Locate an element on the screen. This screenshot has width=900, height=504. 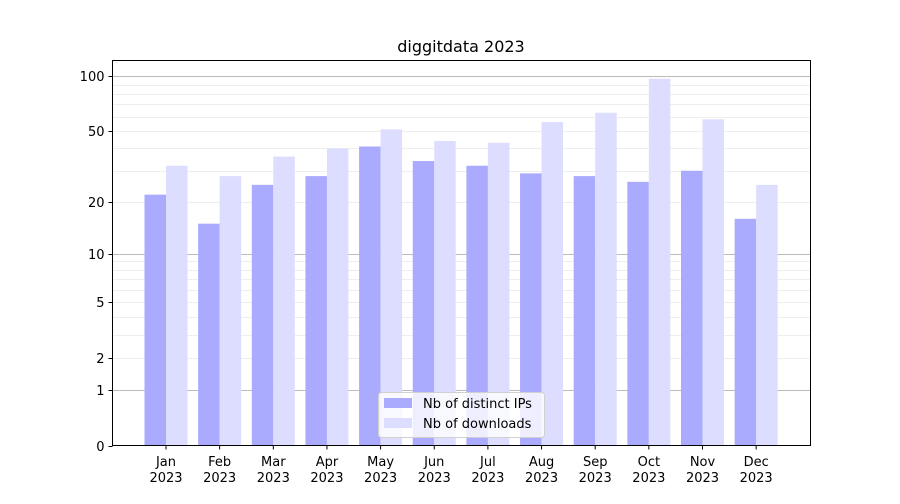
y-tick-label: 50 is located at coordinates (96, 132).